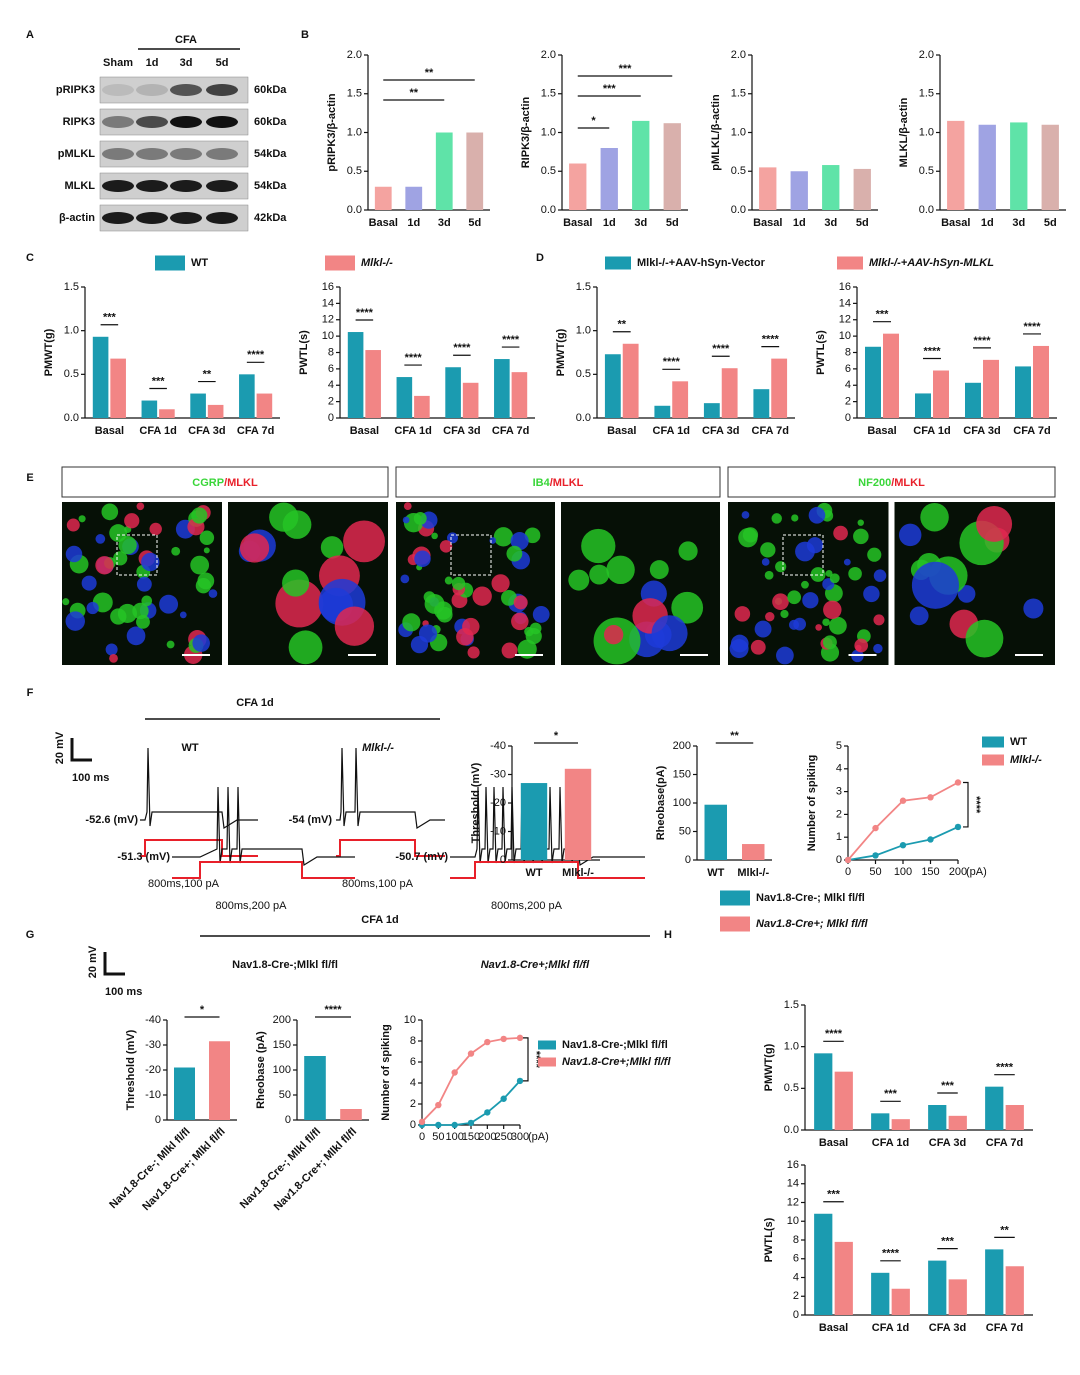  What do you see at coordinates (526, 1059) in the screenshot?
I see `sig-bracket` at bounding box center [526, 1059].